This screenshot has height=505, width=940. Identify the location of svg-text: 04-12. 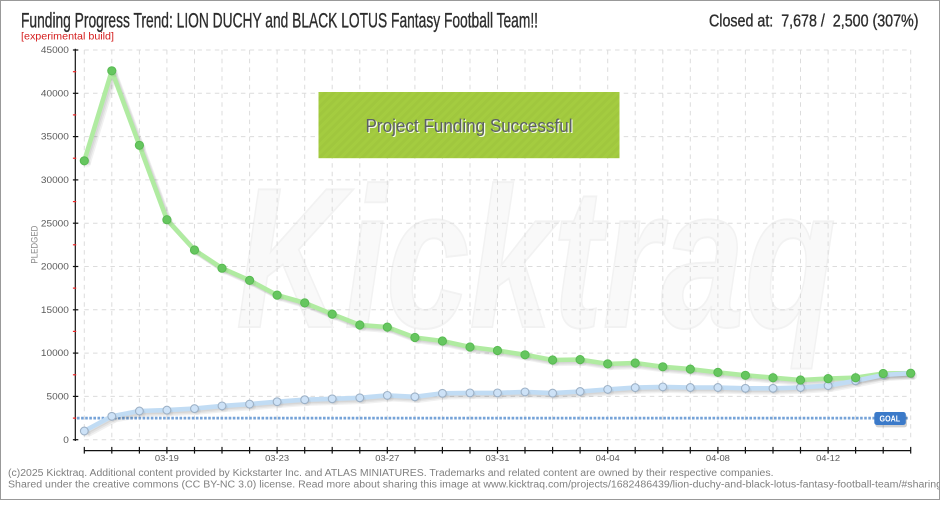
(828, 458).